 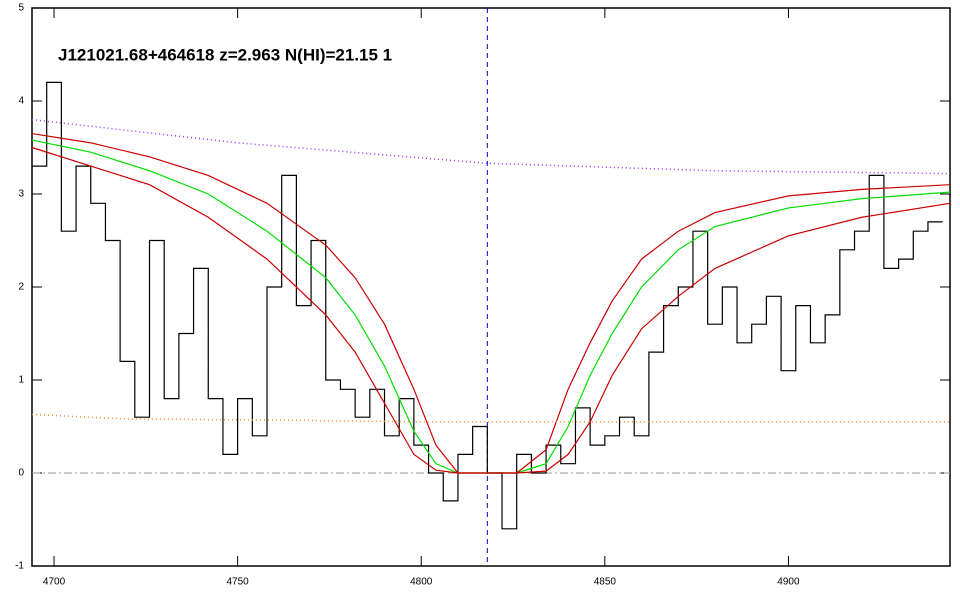 What do you see at coordinates (21, 380) in the screenshot?
I see `y-tick-label: 1` at bounding box center [21, 380].